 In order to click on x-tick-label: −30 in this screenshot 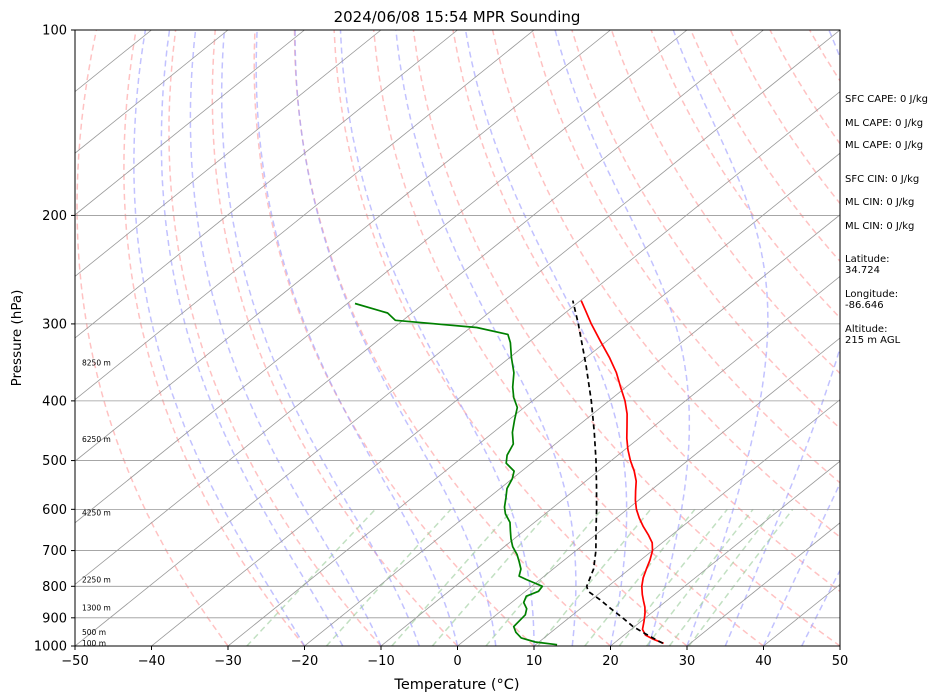, I will do `click(227, 661)`.